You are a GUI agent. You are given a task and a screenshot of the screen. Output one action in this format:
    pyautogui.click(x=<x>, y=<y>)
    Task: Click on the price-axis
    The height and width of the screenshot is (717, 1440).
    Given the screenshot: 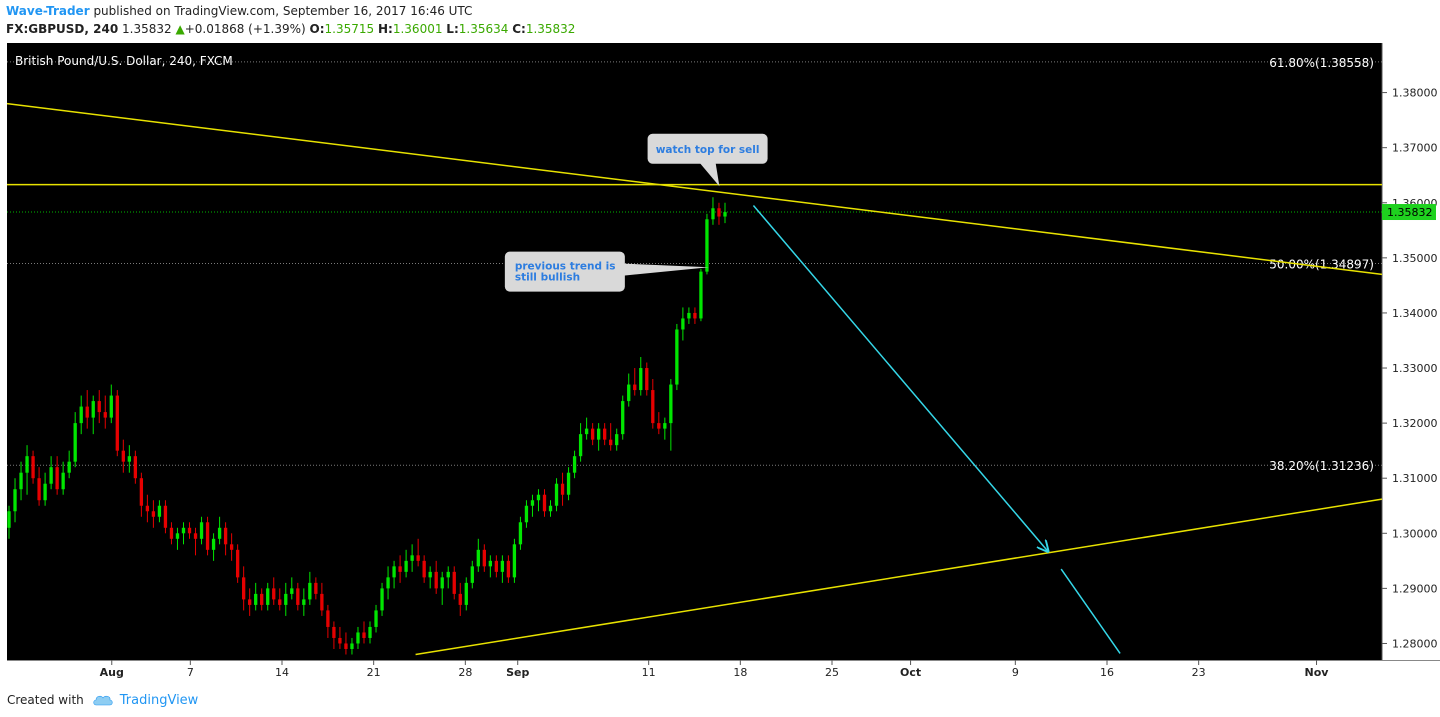 What is the action you would take?
    pyautogui.click(x=1411, y=365)
    